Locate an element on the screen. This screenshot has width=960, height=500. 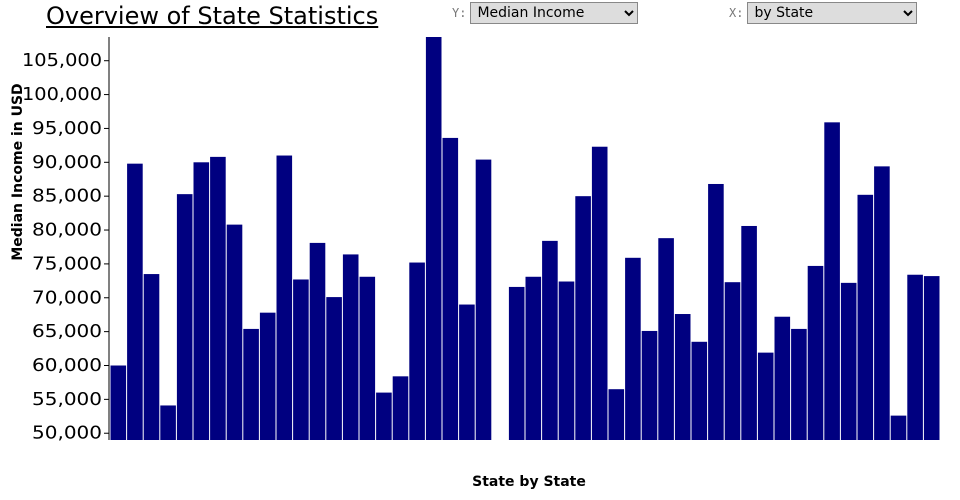
y-select-label: Y: is located at coordinates (459, 13).